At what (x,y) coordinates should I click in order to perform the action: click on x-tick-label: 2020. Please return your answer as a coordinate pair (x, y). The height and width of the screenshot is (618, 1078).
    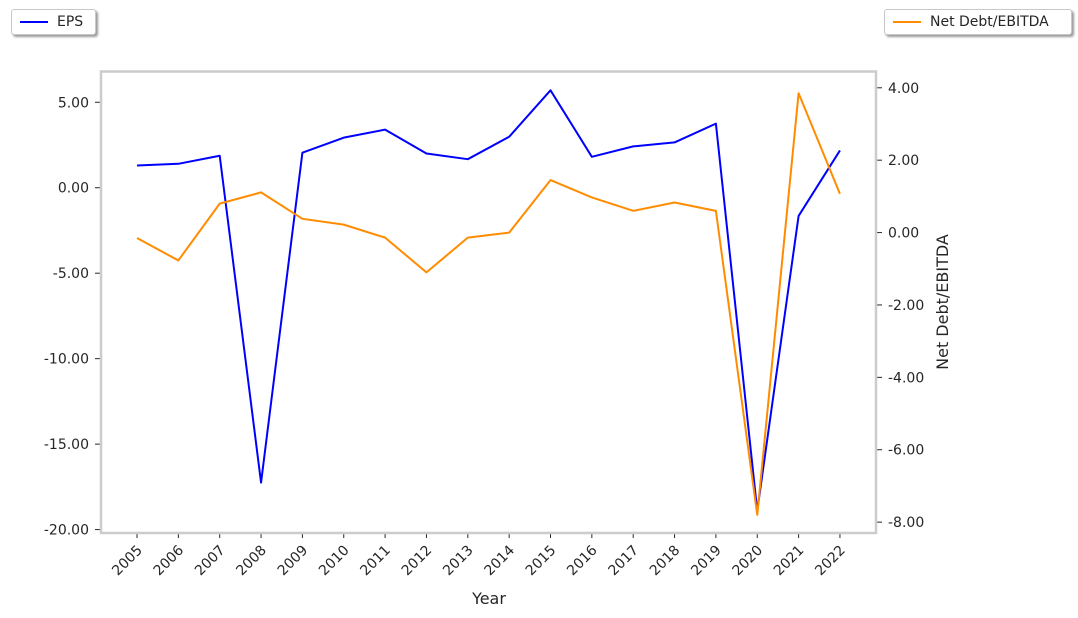
    Looking at the image, I should click on (748, 561).